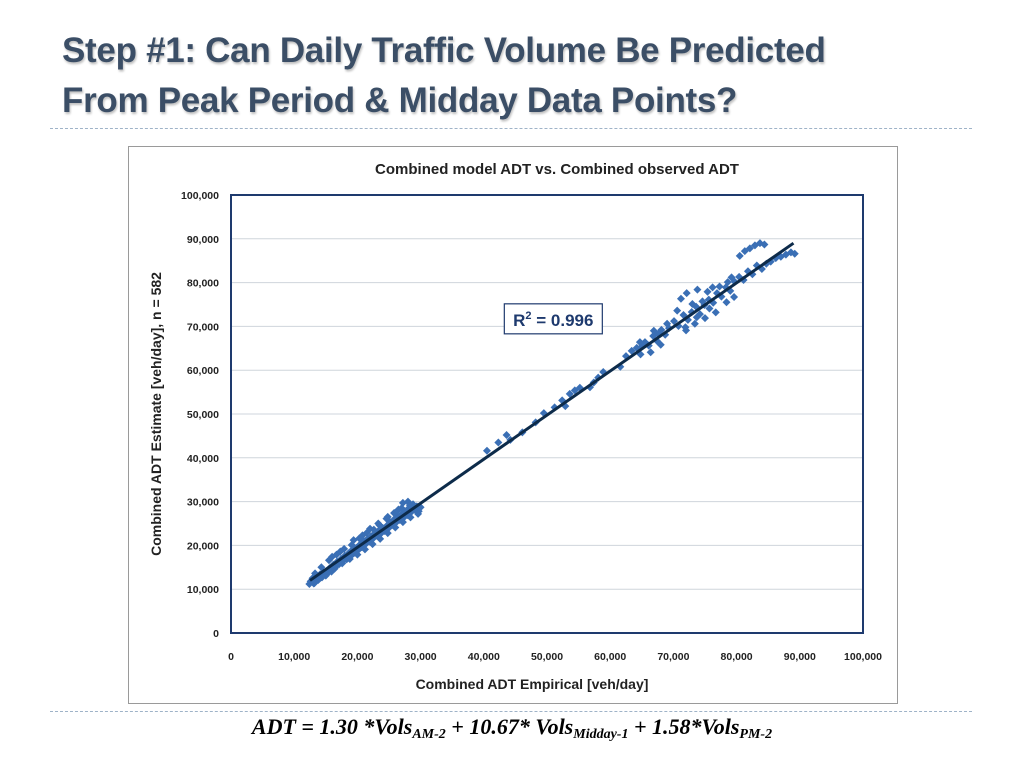 The width and height of the screenshot is (1024, 768). Describe the element at coordinates (203, 546) in the screenshot. I see `y-tick-label: 20,000` at that location.